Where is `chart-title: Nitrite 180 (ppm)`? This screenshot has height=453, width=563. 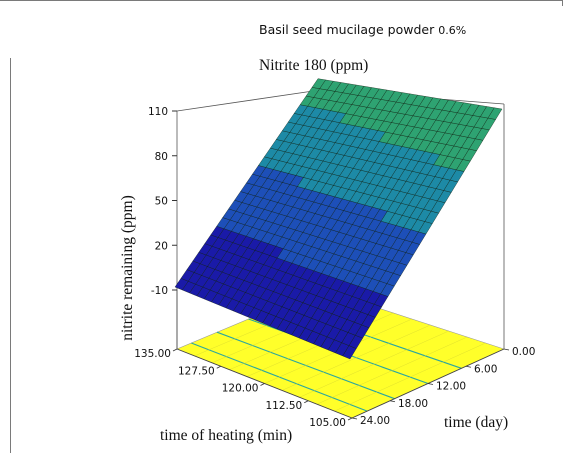
chart-title: Nitrite 180 (ppm) is located at coordinates (314, 65).